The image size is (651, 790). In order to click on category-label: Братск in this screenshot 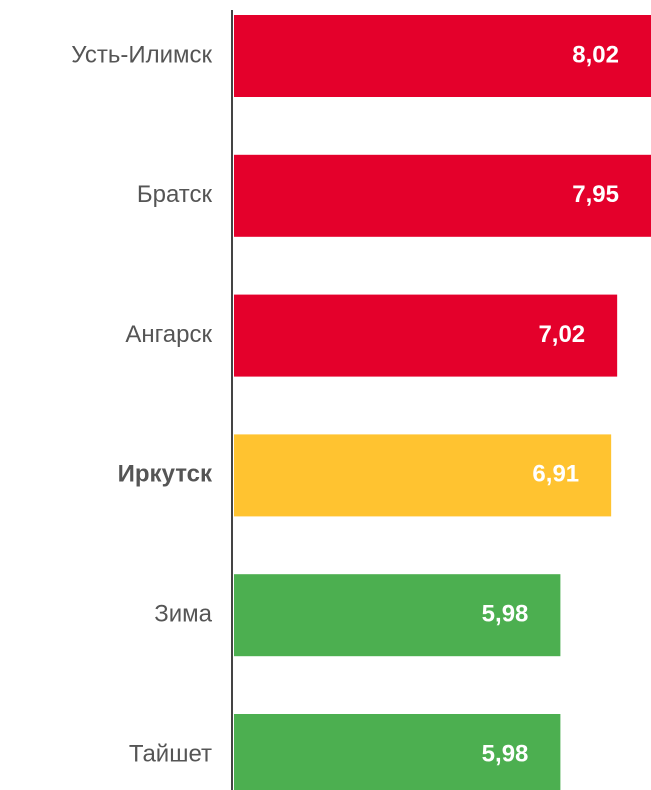, I will do `click(175, 194)`.